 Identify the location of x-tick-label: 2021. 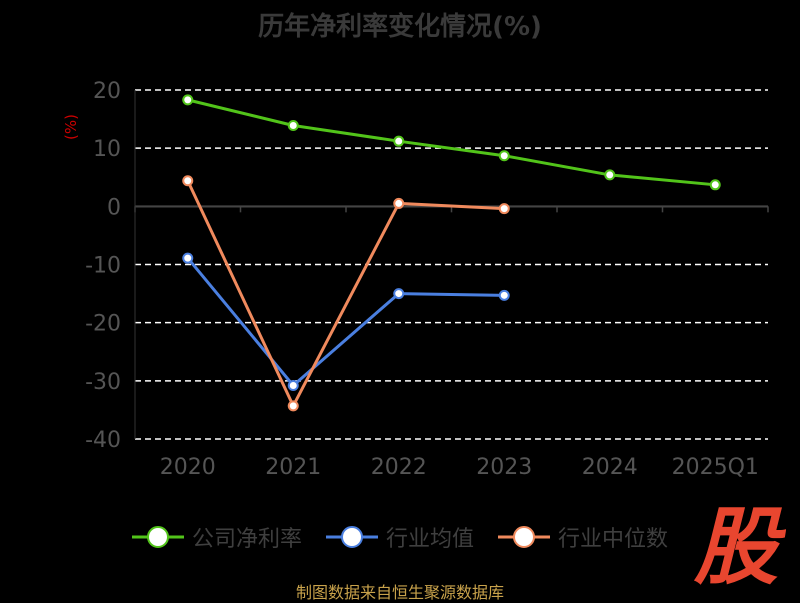
(293, 467).